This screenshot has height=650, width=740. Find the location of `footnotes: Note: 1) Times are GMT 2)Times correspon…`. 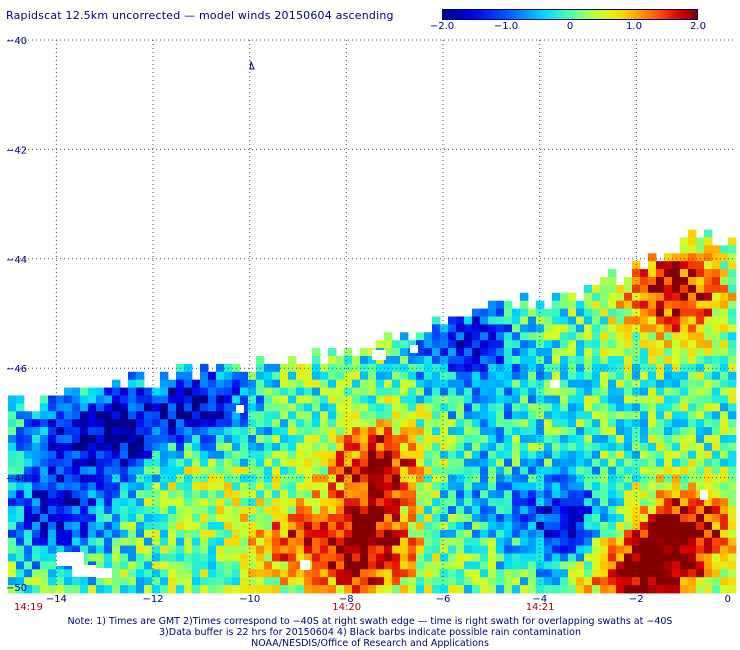

footnotes: Note: 1) Times are GMT 2)Times correspon… is located at coordinates (370, 632).